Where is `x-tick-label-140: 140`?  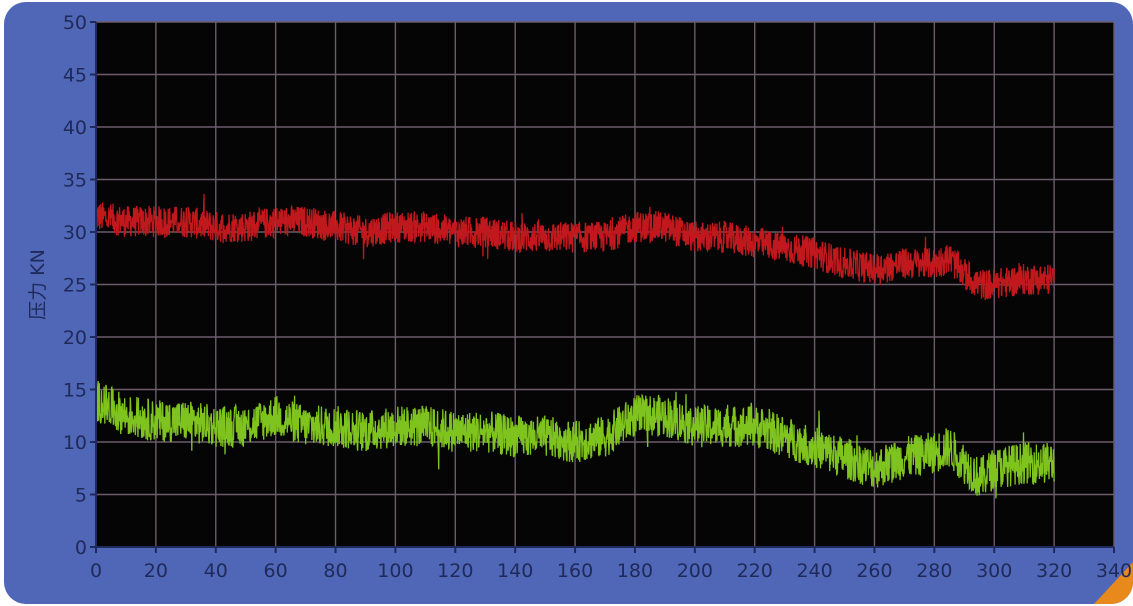
x-tick-label-140: 140 is located at coordinates (515, 571).